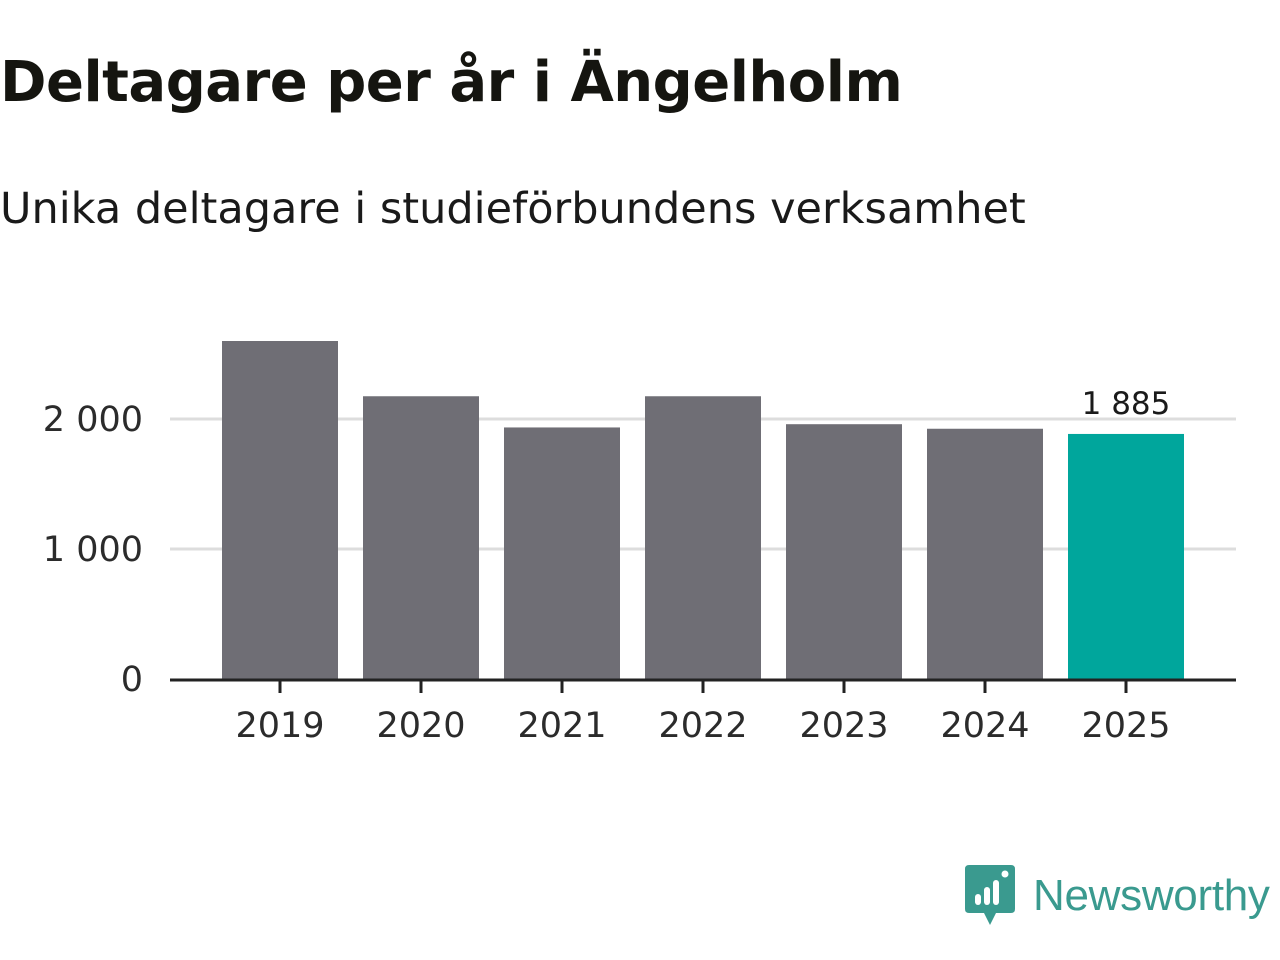 The image size is (1280, 960). What do you see at coordinates (1125, 726) in the screenshot?
I see `x-tick-label: 2025` at bounding box center [1125, 726].